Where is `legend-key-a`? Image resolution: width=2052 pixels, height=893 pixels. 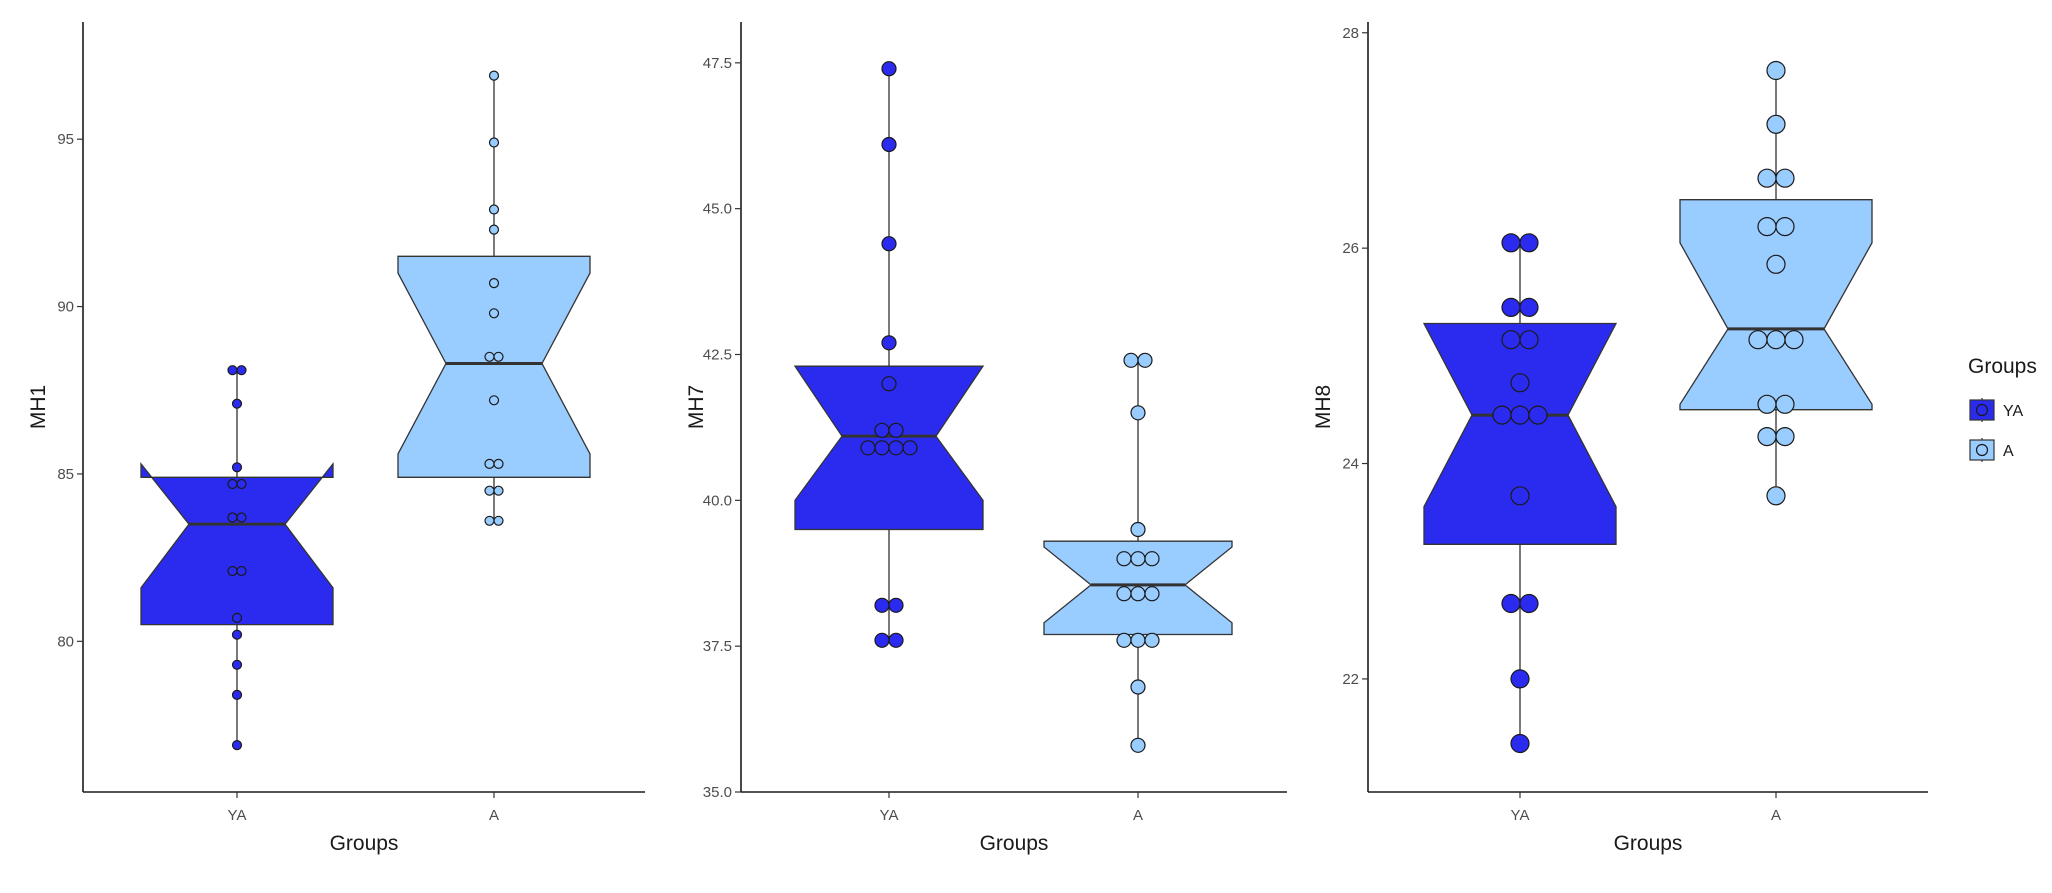
legend-key-a is located at coordinates (1982, 450).